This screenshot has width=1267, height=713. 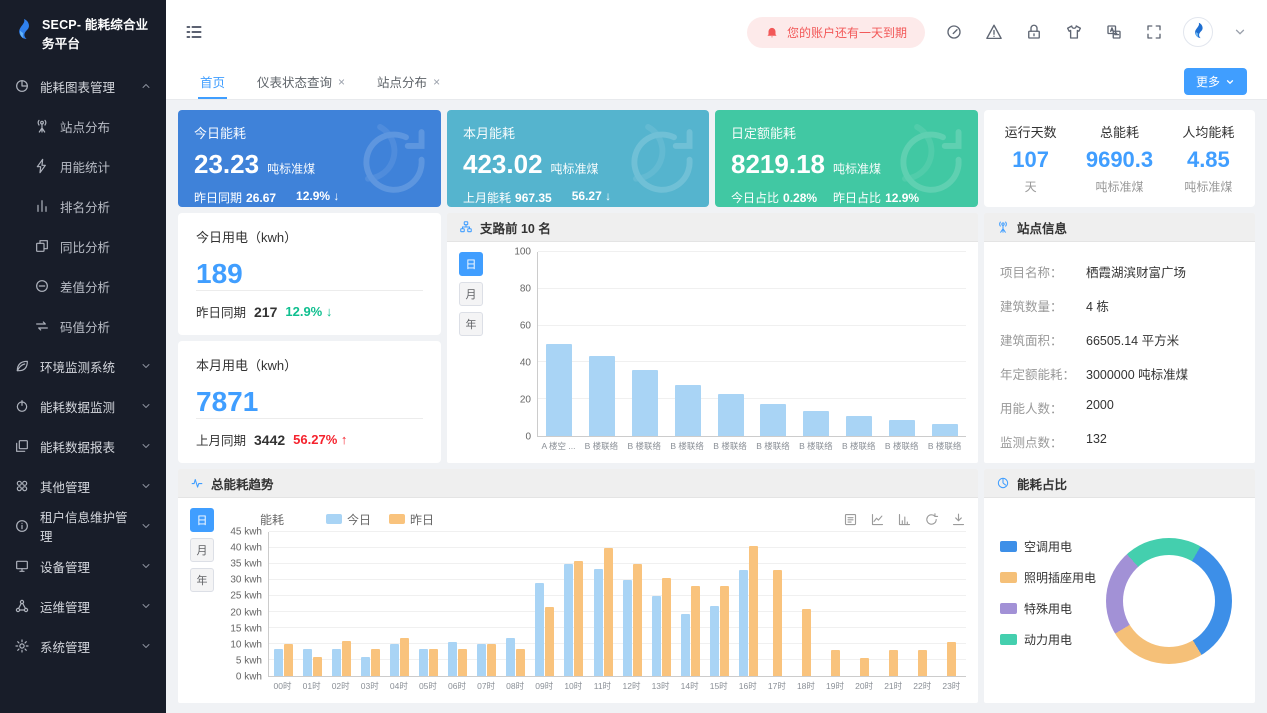 I want to click on sidebar-subitem-用能统计: 用能统计, so click(x=83, y=166).